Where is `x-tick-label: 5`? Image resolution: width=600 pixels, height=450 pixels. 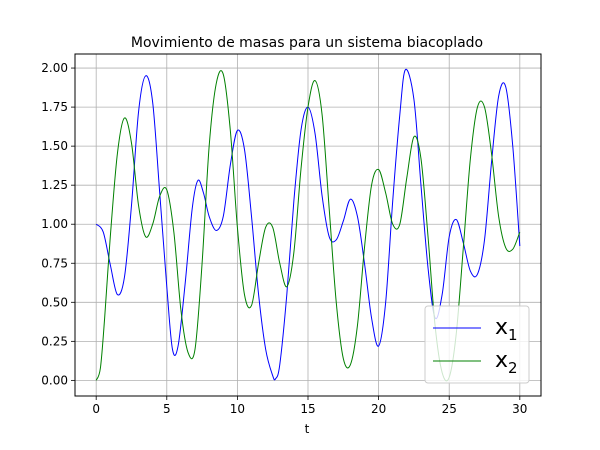 x-tick-label: 5 is located at coordinates (167, 409).